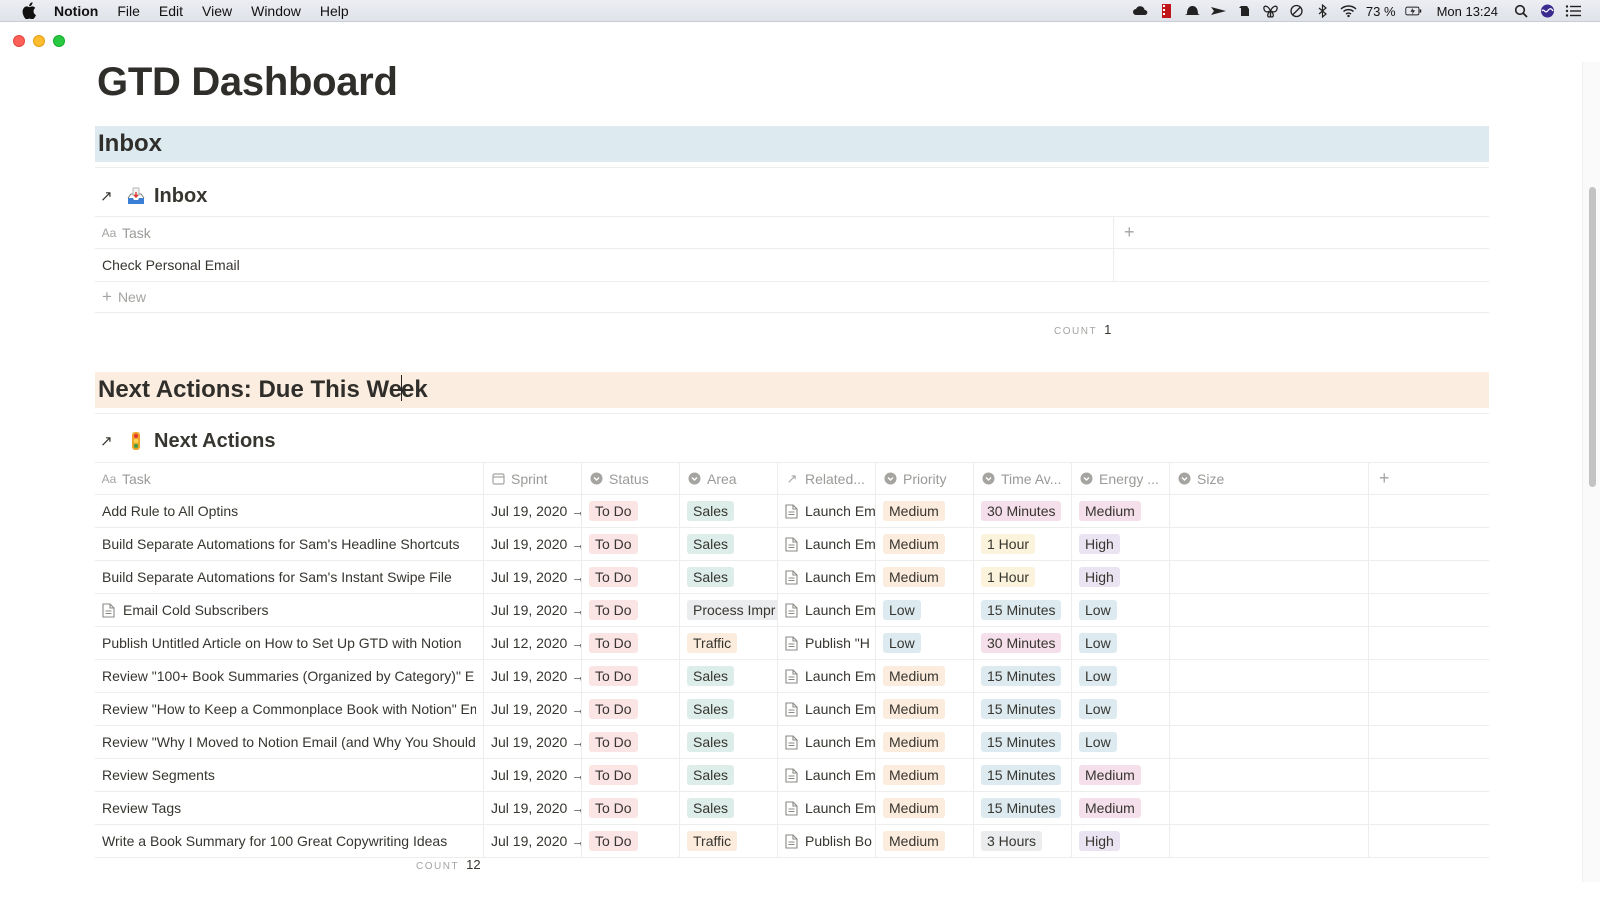 Image resolution: width=1600 pixels, height=900 pixels. Describe the element at coordinates (1121, 808) in the screenshot. I see `energy-cell: Medium` at that location.